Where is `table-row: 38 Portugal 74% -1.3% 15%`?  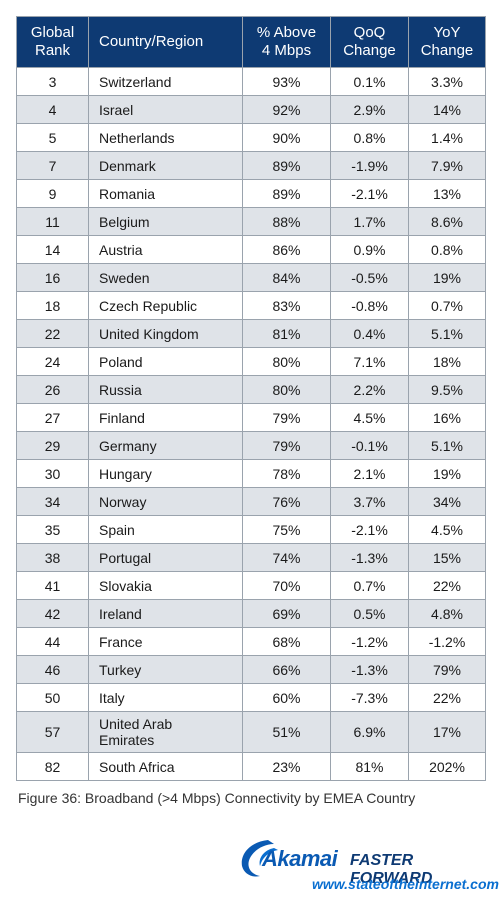
table-row: 38 Portugal 74% -1.3% 15% is located at coordinates (251, 557).